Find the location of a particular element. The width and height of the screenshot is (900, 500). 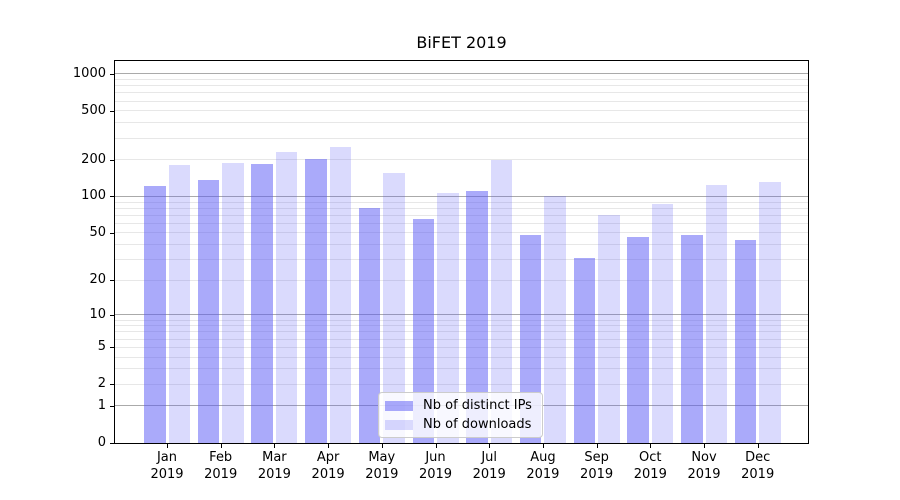

bar-distinct-ips-jul is located at coordinates (477, 316).